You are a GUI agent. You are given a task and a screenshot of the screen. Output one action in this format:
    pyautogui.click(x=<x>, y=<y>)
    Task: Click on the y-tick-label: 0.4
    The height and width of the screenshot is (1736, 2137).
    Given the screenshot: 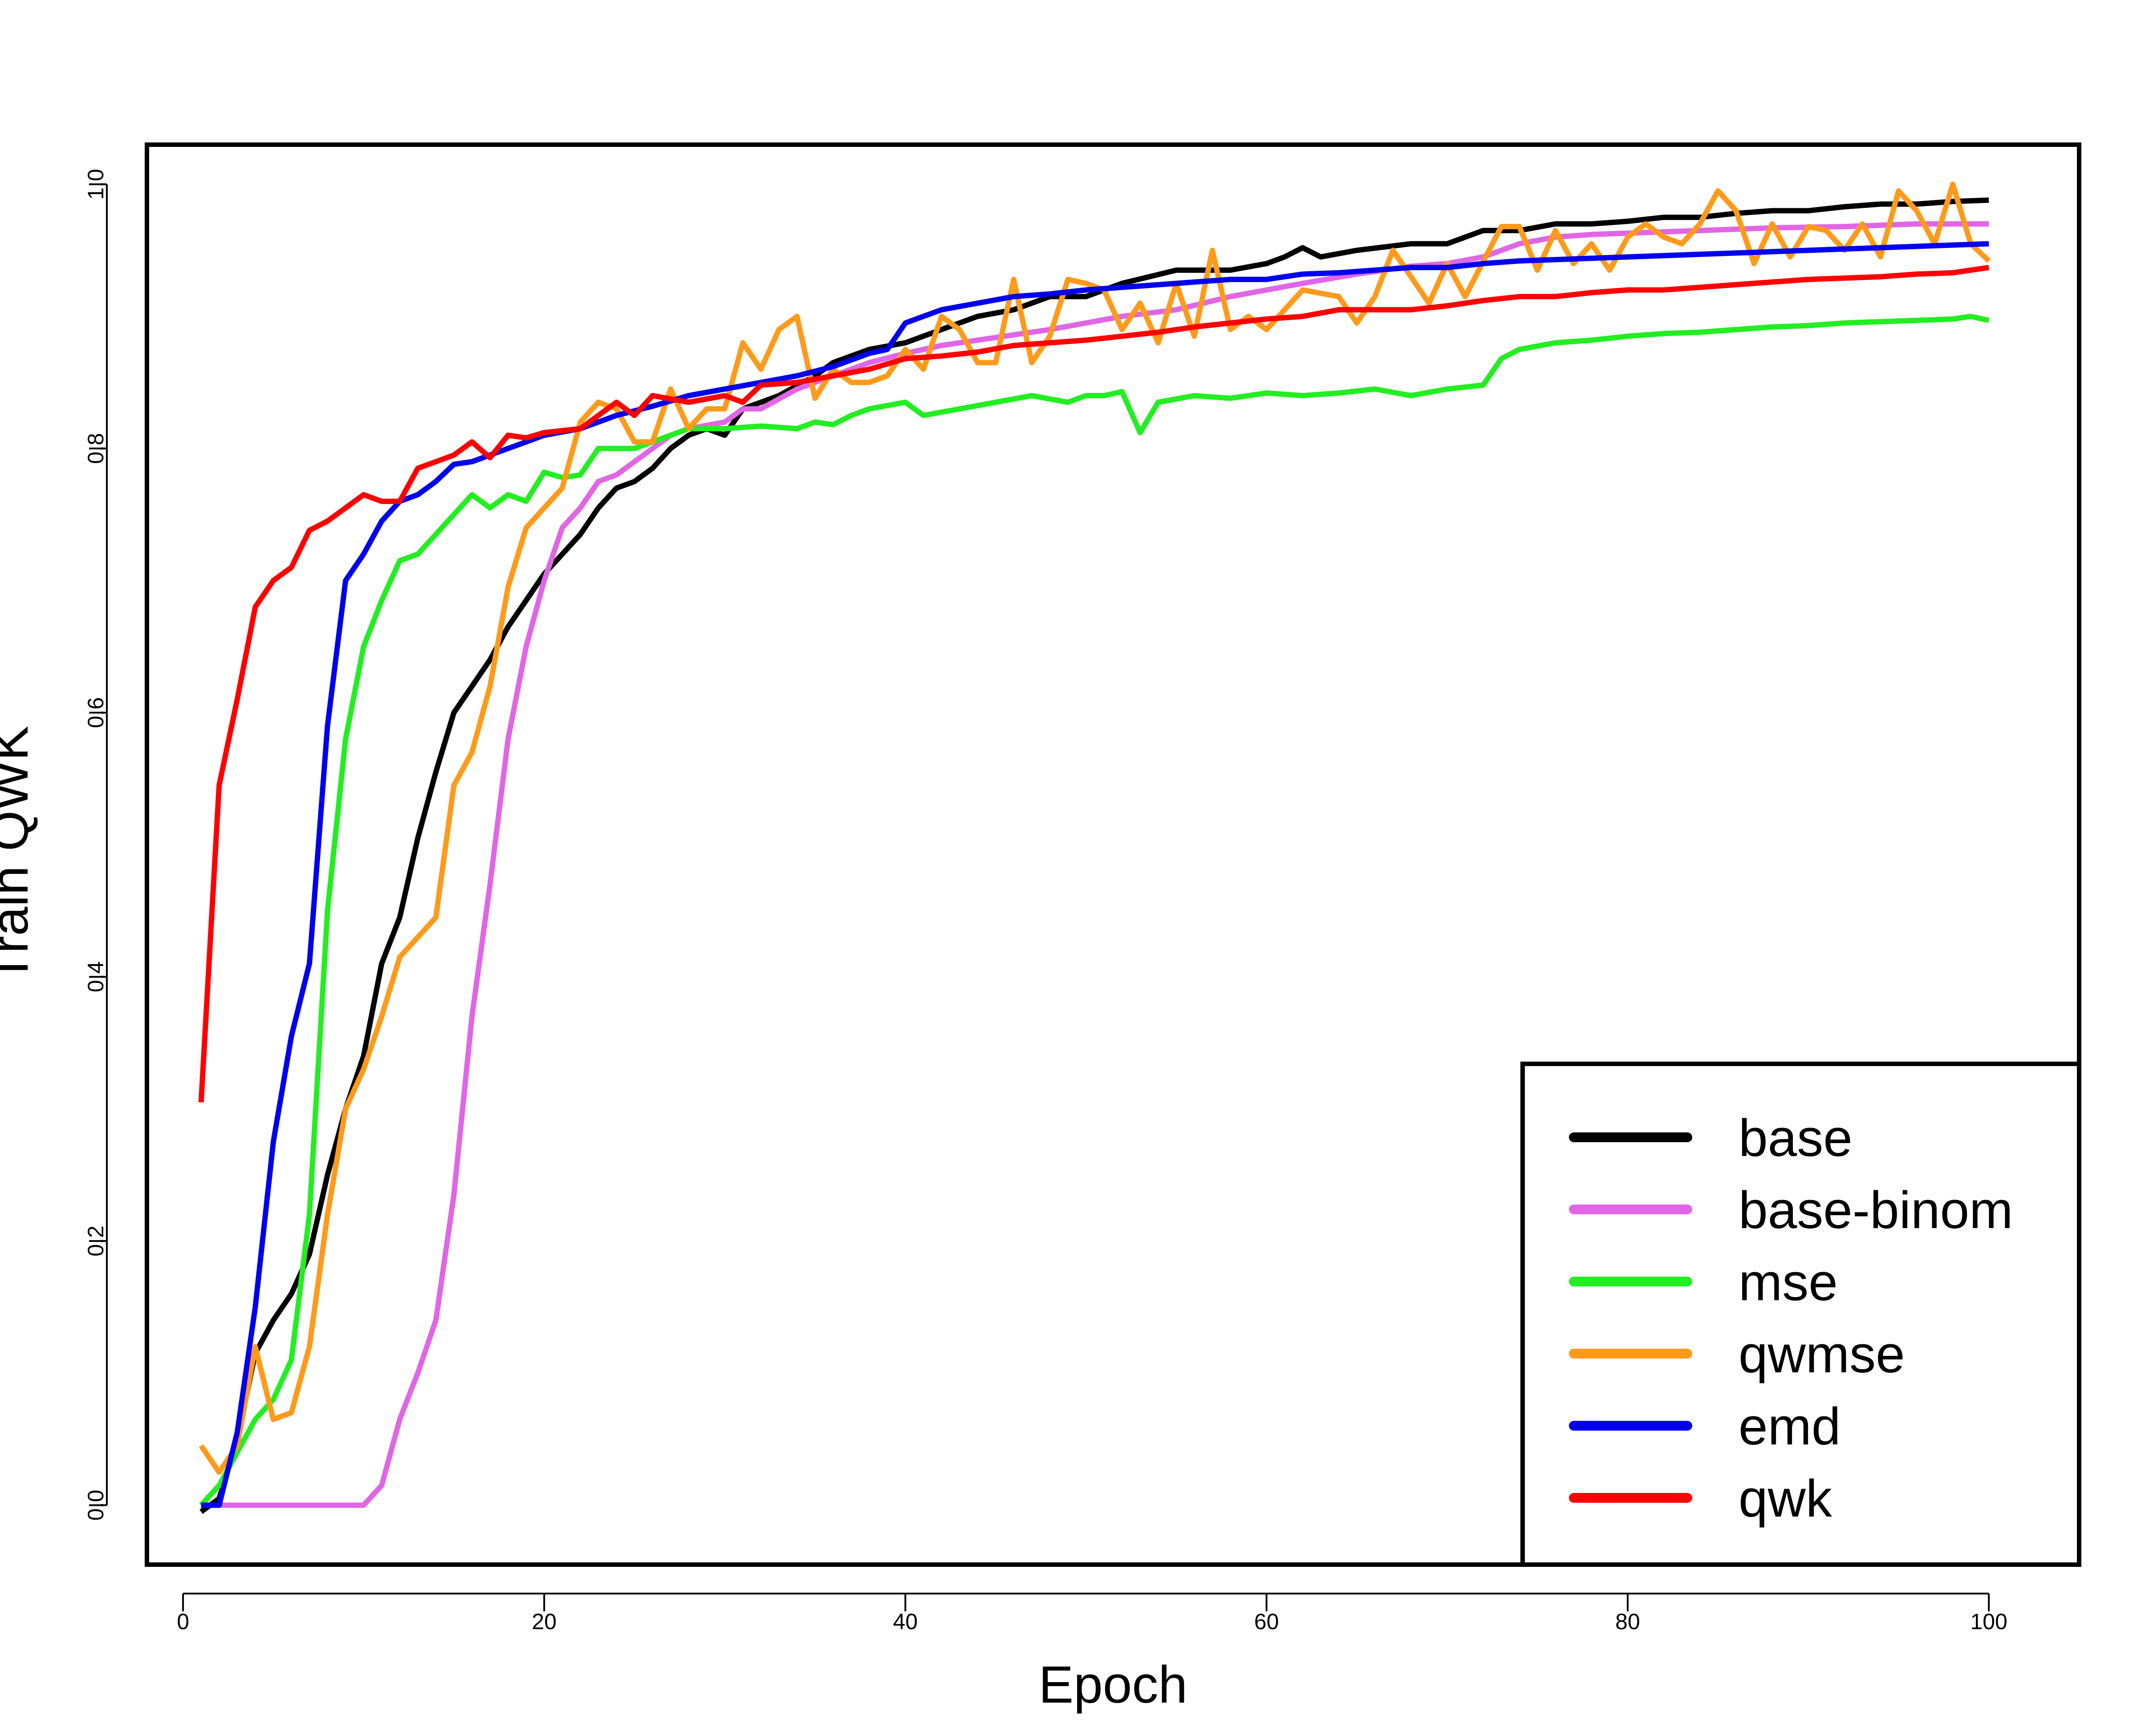 What is the action you would take?
    pyautogui.click(x=95, y=977)
    